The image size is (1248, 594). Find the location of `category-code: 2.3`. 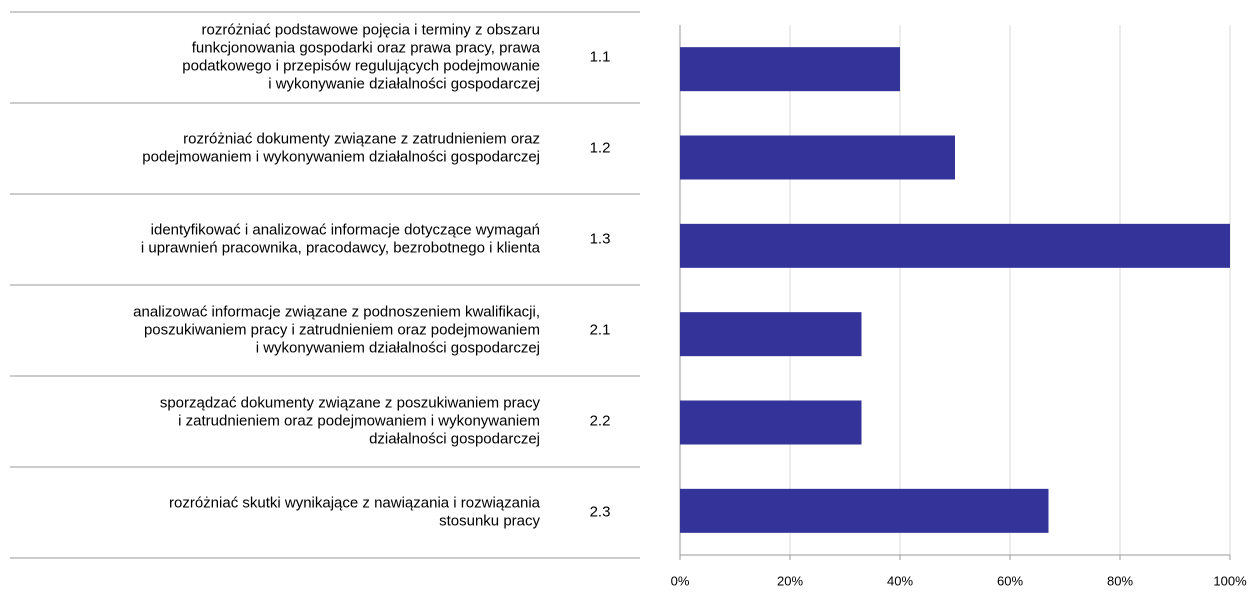

category-code: 2.3 is located at coordinates (600, 511).